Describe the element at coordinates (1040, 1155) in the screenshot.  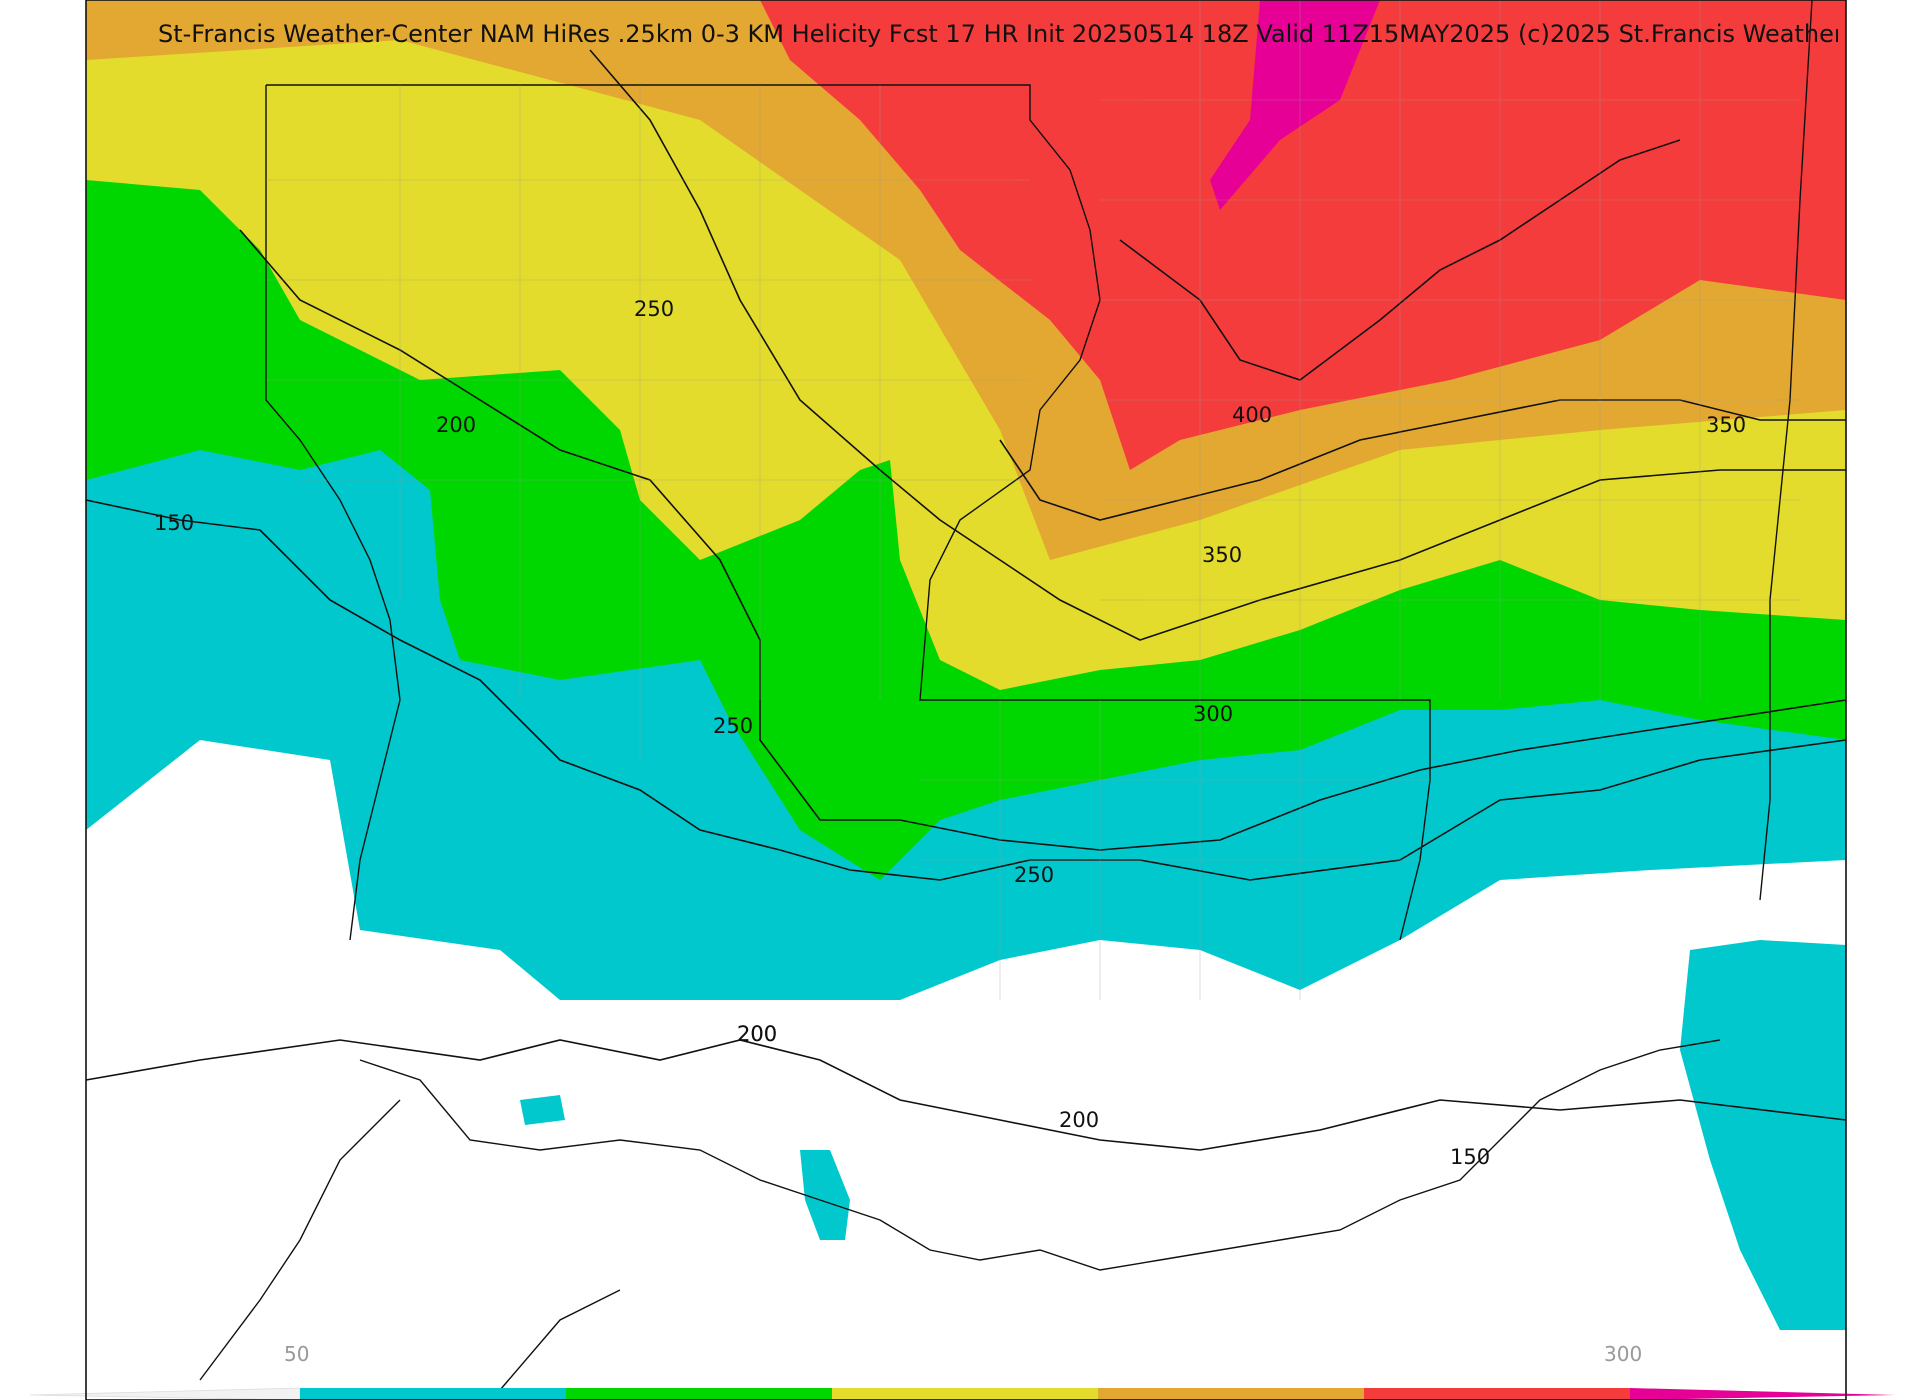
I see `coastline` at that location.